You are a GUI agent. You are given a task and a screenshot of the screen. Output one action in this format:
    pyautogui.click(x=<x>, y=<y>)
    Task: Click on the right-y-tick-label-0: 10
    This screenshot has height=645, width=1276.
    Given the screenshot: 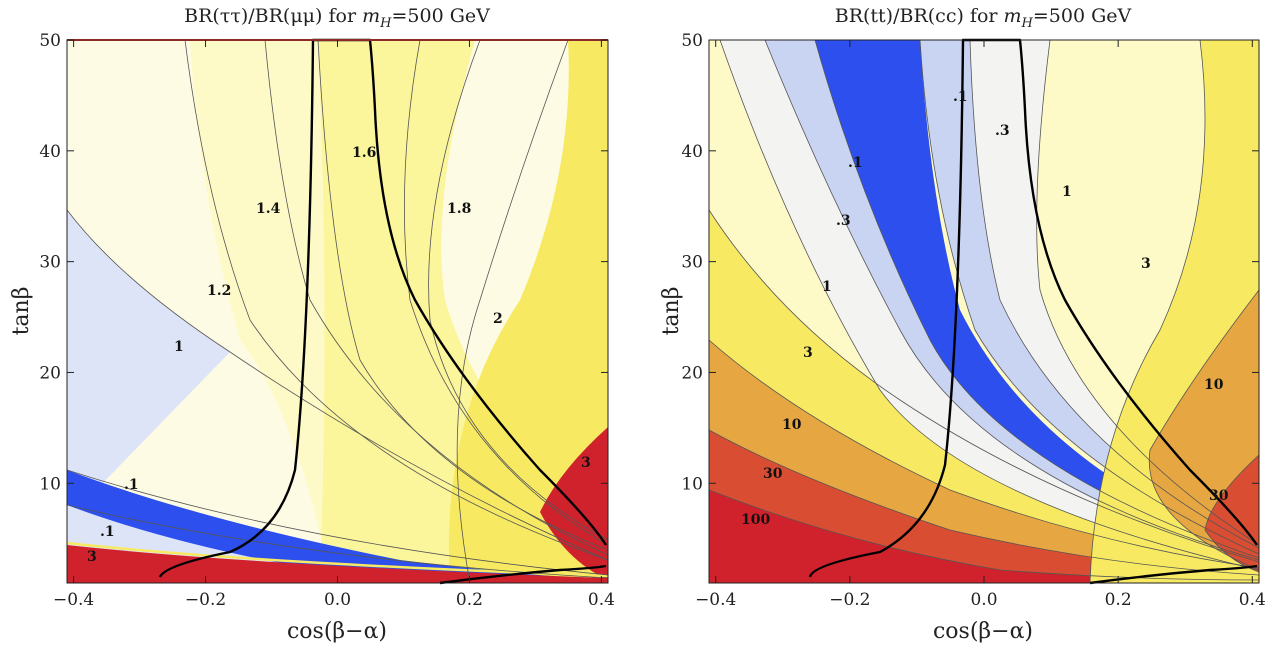 What is the action you would take?
    pyautogui.click(x=692, y=484)
    